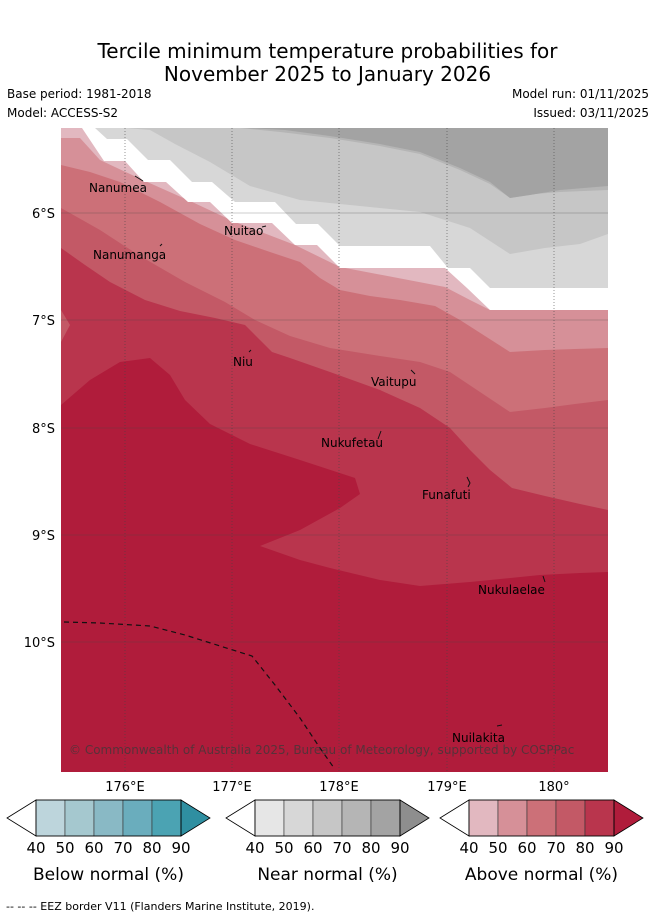 The width and height of the screenshot is (655, 919). I want to click on place-nukulaelae: Nukulaelae, so click(511, 590).